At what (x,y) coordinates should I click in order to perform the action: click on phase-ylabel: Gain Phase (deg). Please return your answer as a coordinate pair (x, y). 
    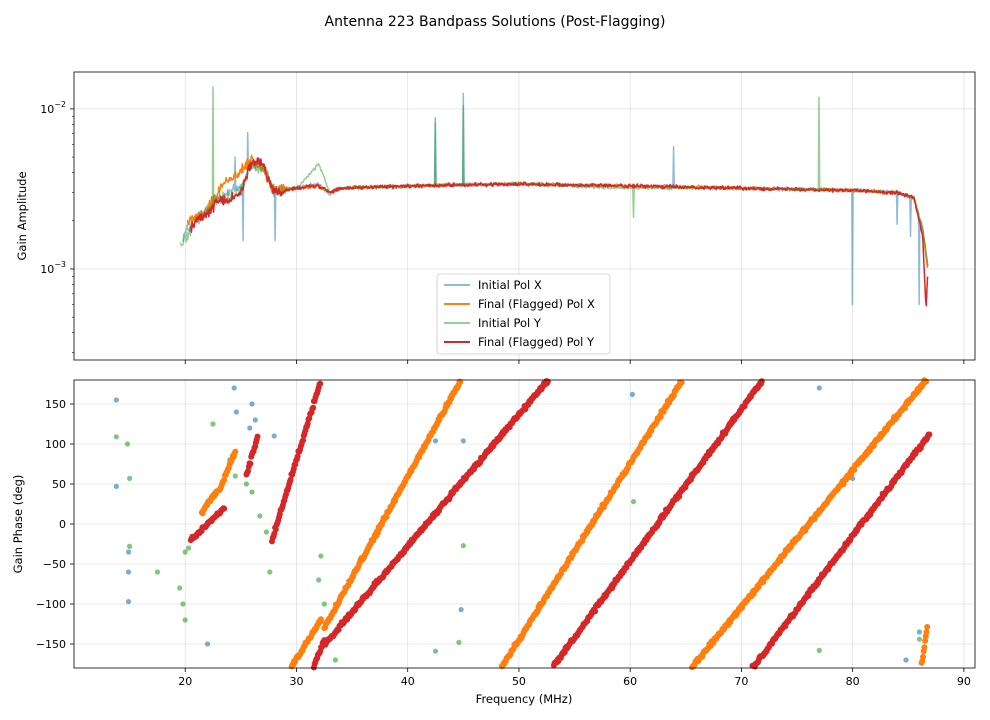
    Looking at the image, I should click on (18, 524).